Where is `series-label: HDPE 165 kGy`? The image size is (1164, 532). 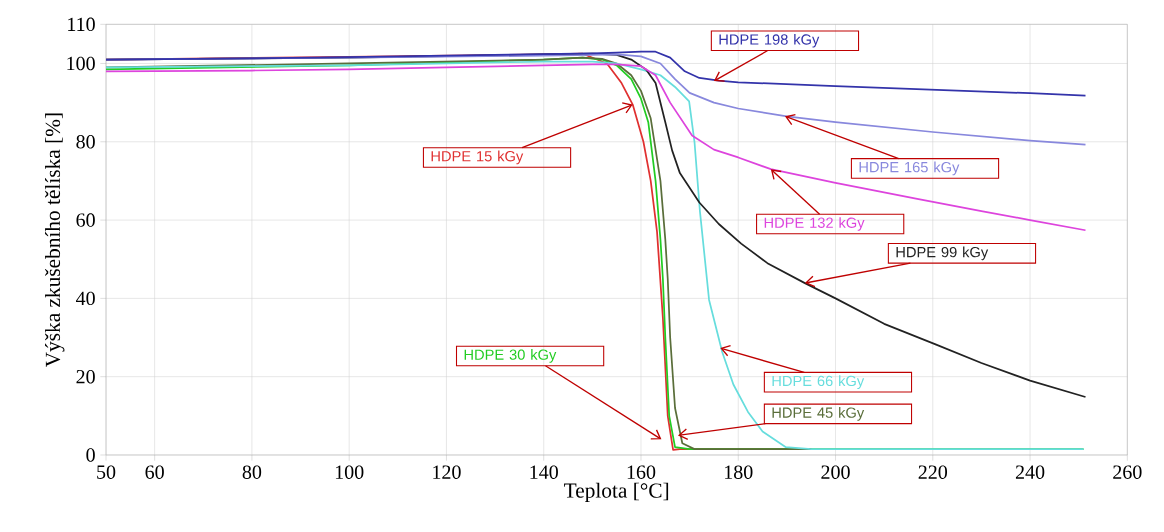
series-label: HDPE 165 kGy is located at coordinates (909, 168).